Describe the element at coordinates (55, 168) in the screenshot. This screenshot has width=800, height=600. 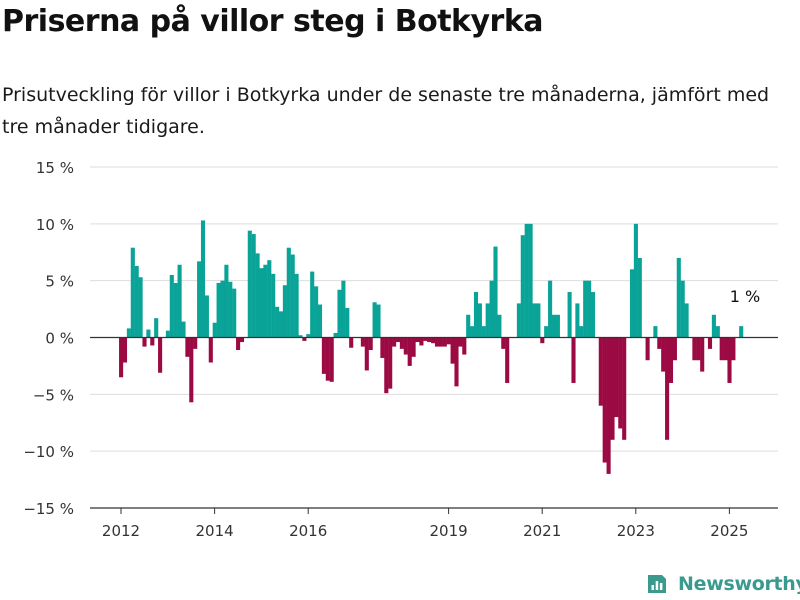
I see `y-tick-label: 15 %` at that location.